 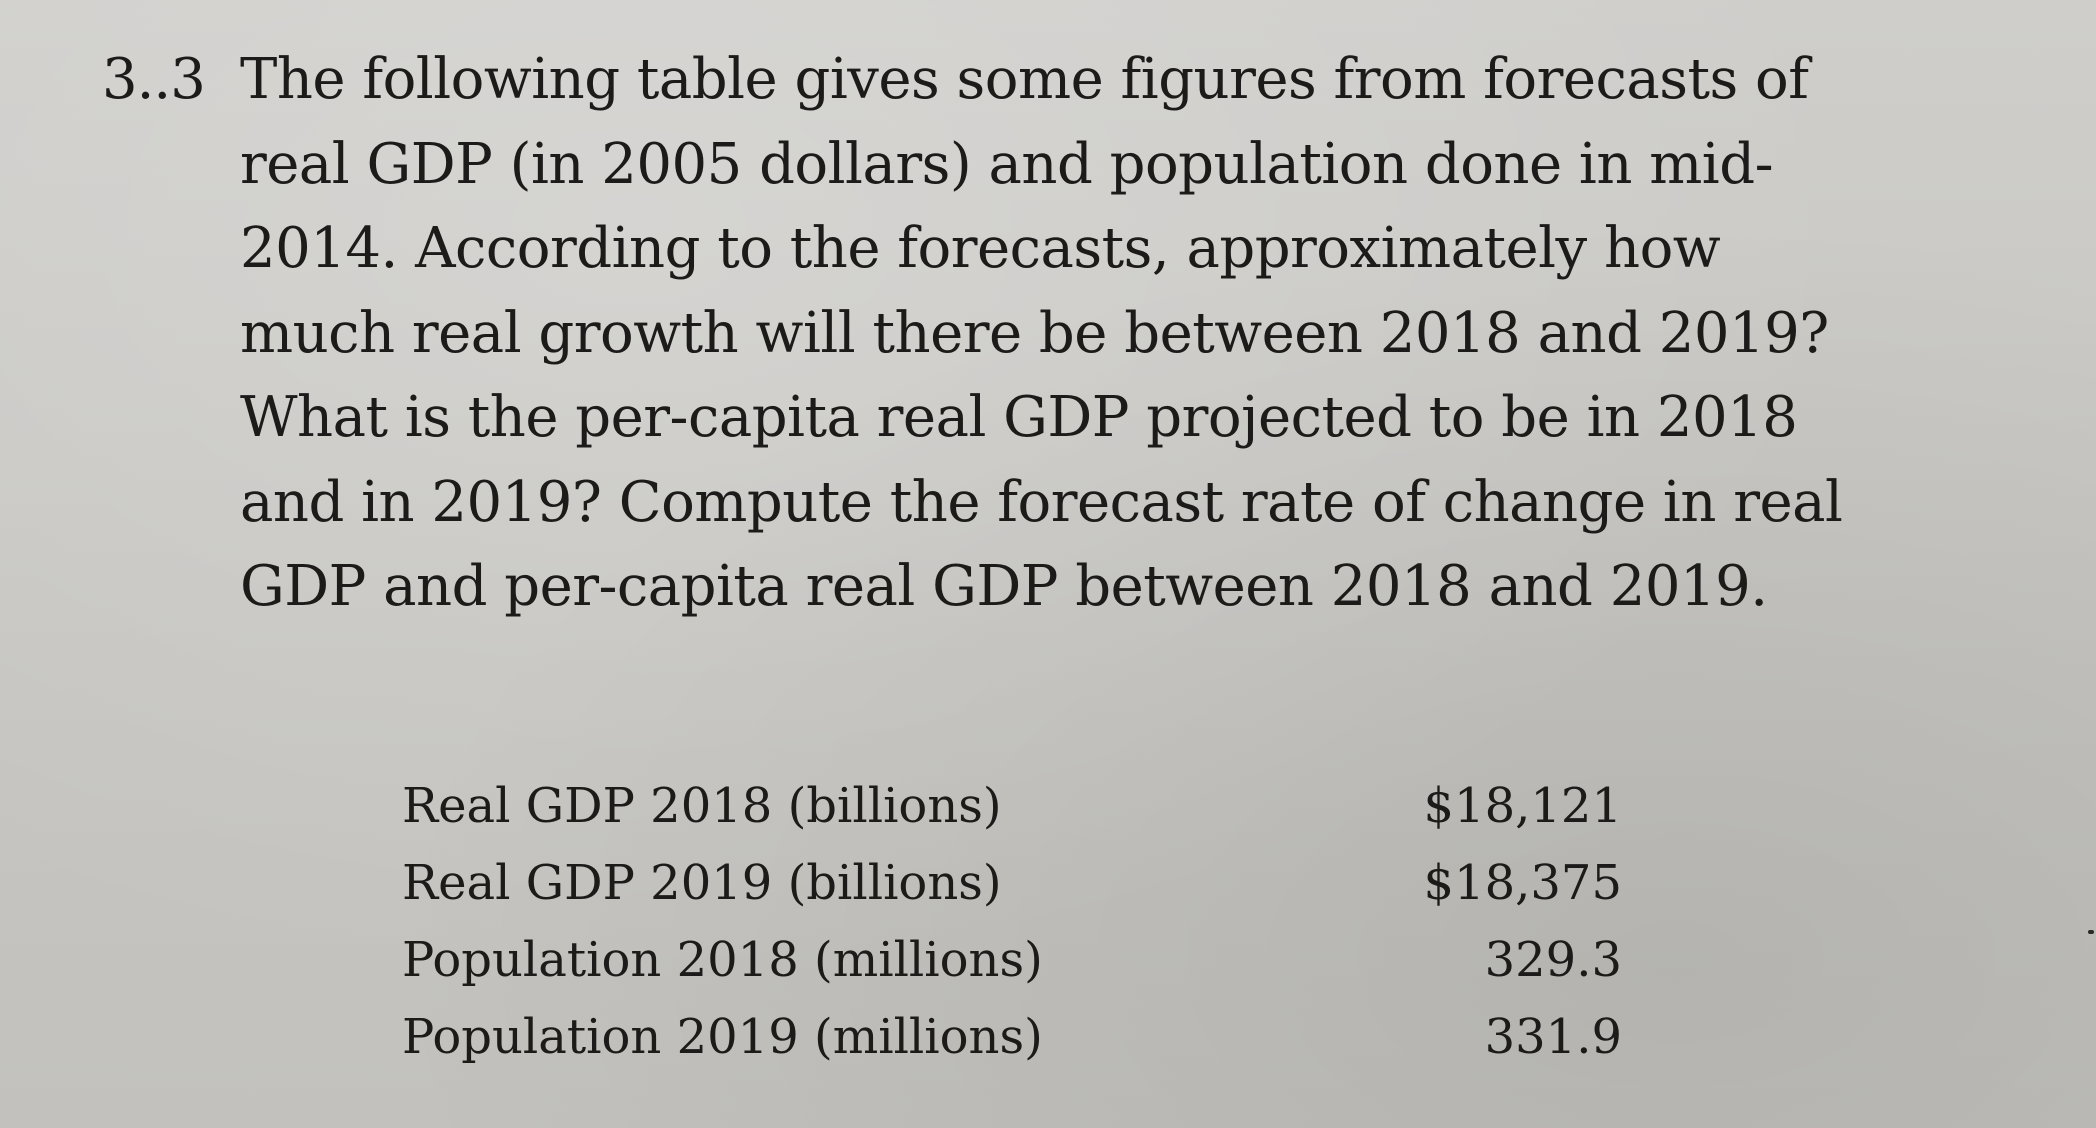 What do you see at coordinates (2091, 932) in the screenshot?
I see `ink-speck` at bounding box center [2091, 932].